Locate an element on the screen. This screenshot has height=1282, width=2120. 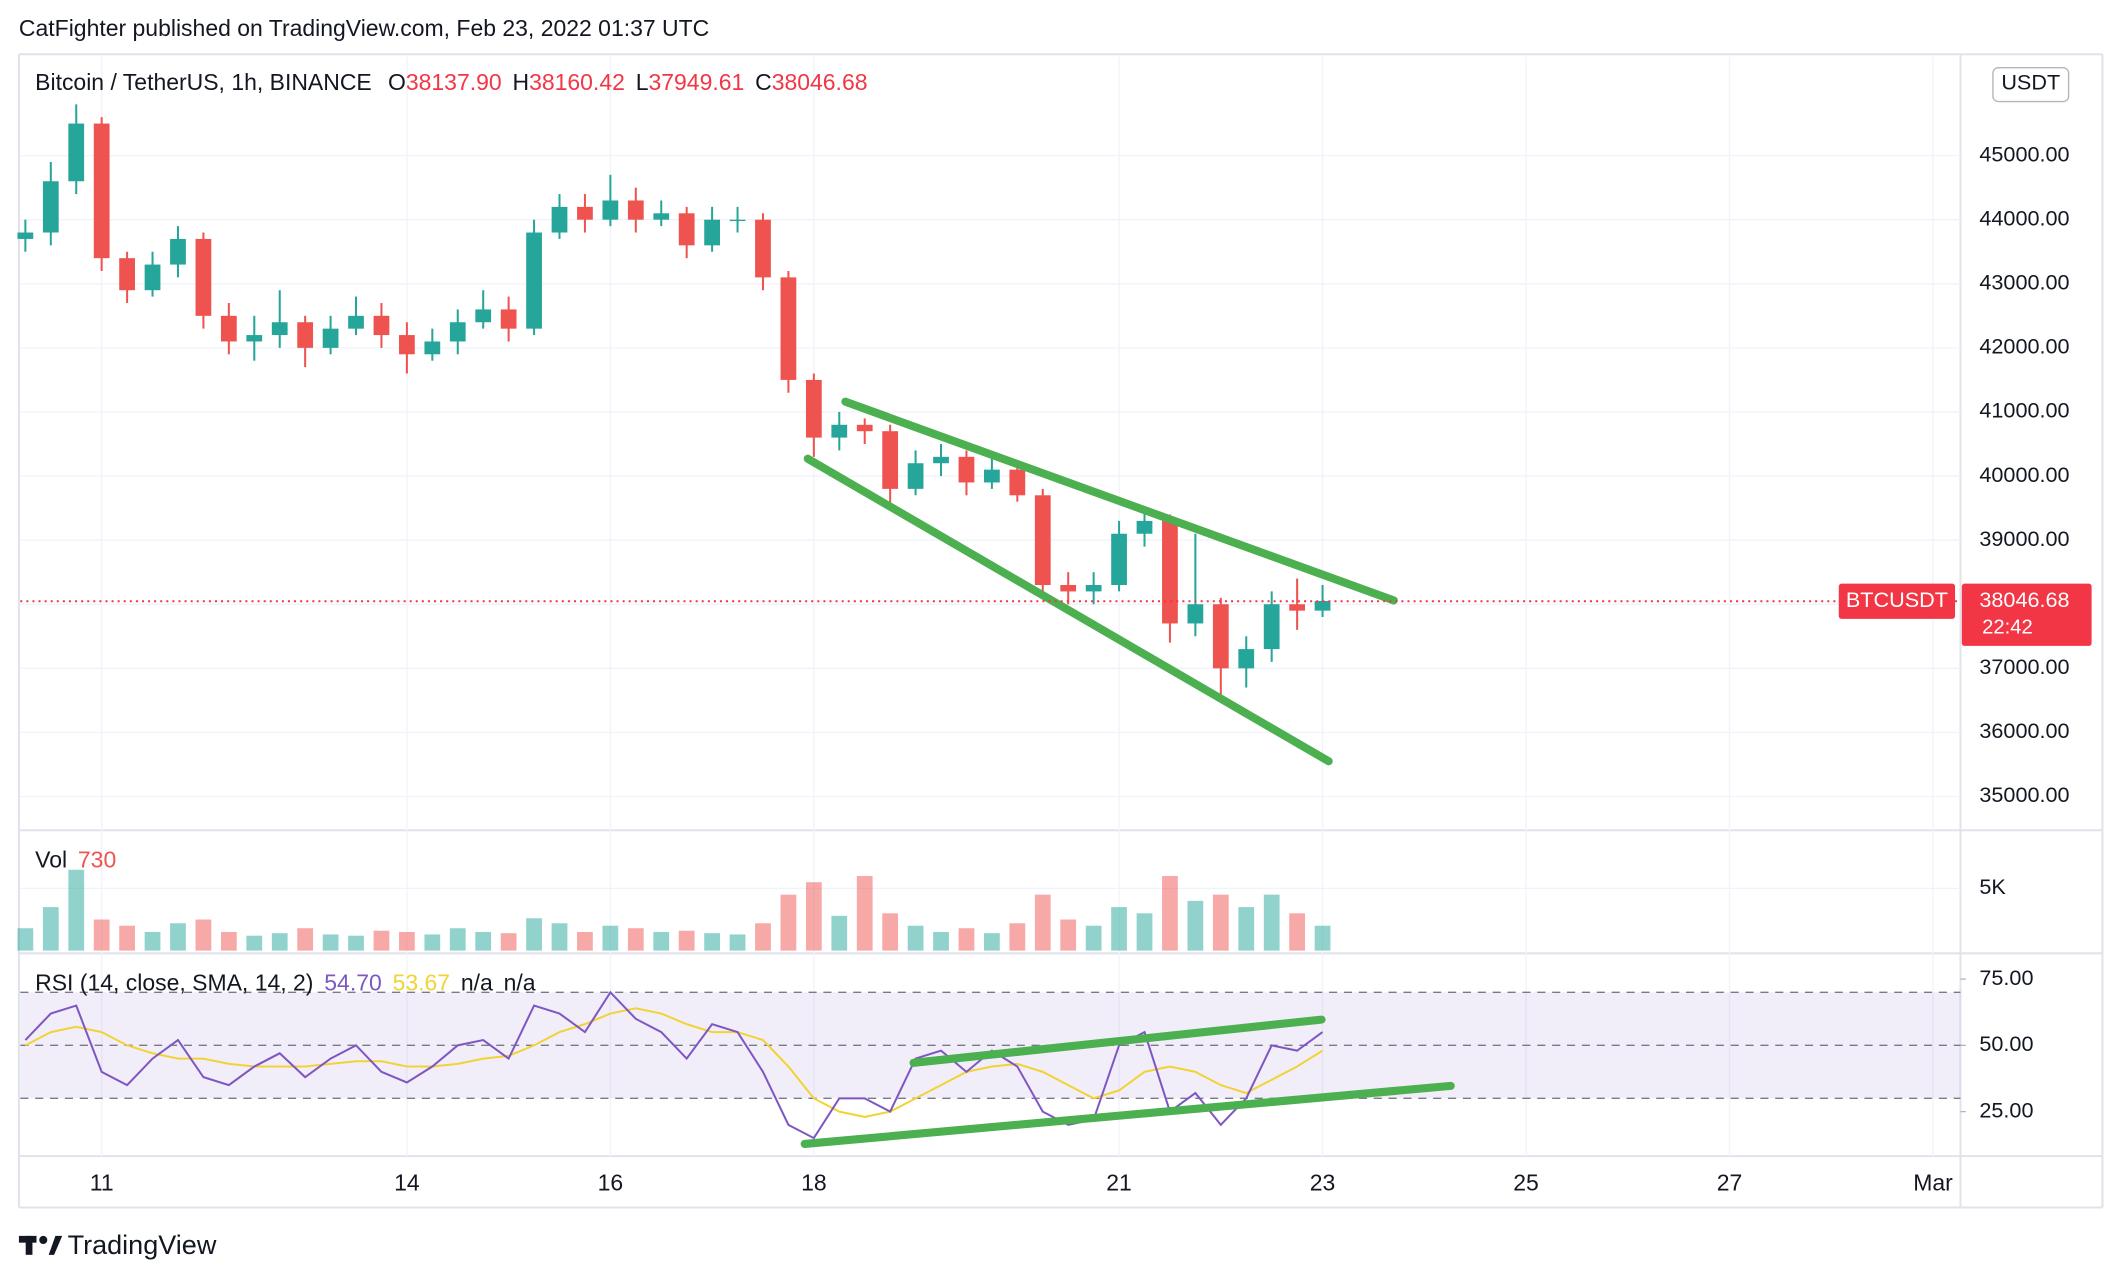
symbol-badge is located at coordinates (1897, 601).